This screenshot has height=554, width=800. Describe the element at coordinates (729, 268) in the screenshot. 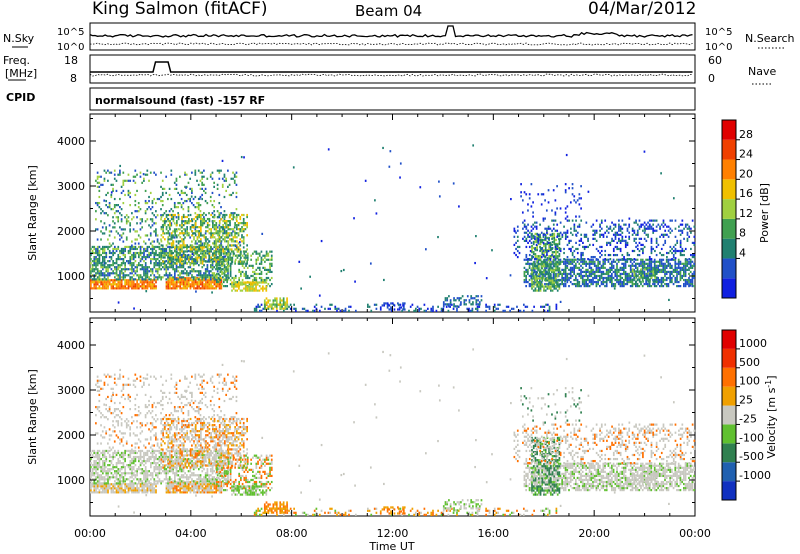

I see `colorbar-swatch` at that location.